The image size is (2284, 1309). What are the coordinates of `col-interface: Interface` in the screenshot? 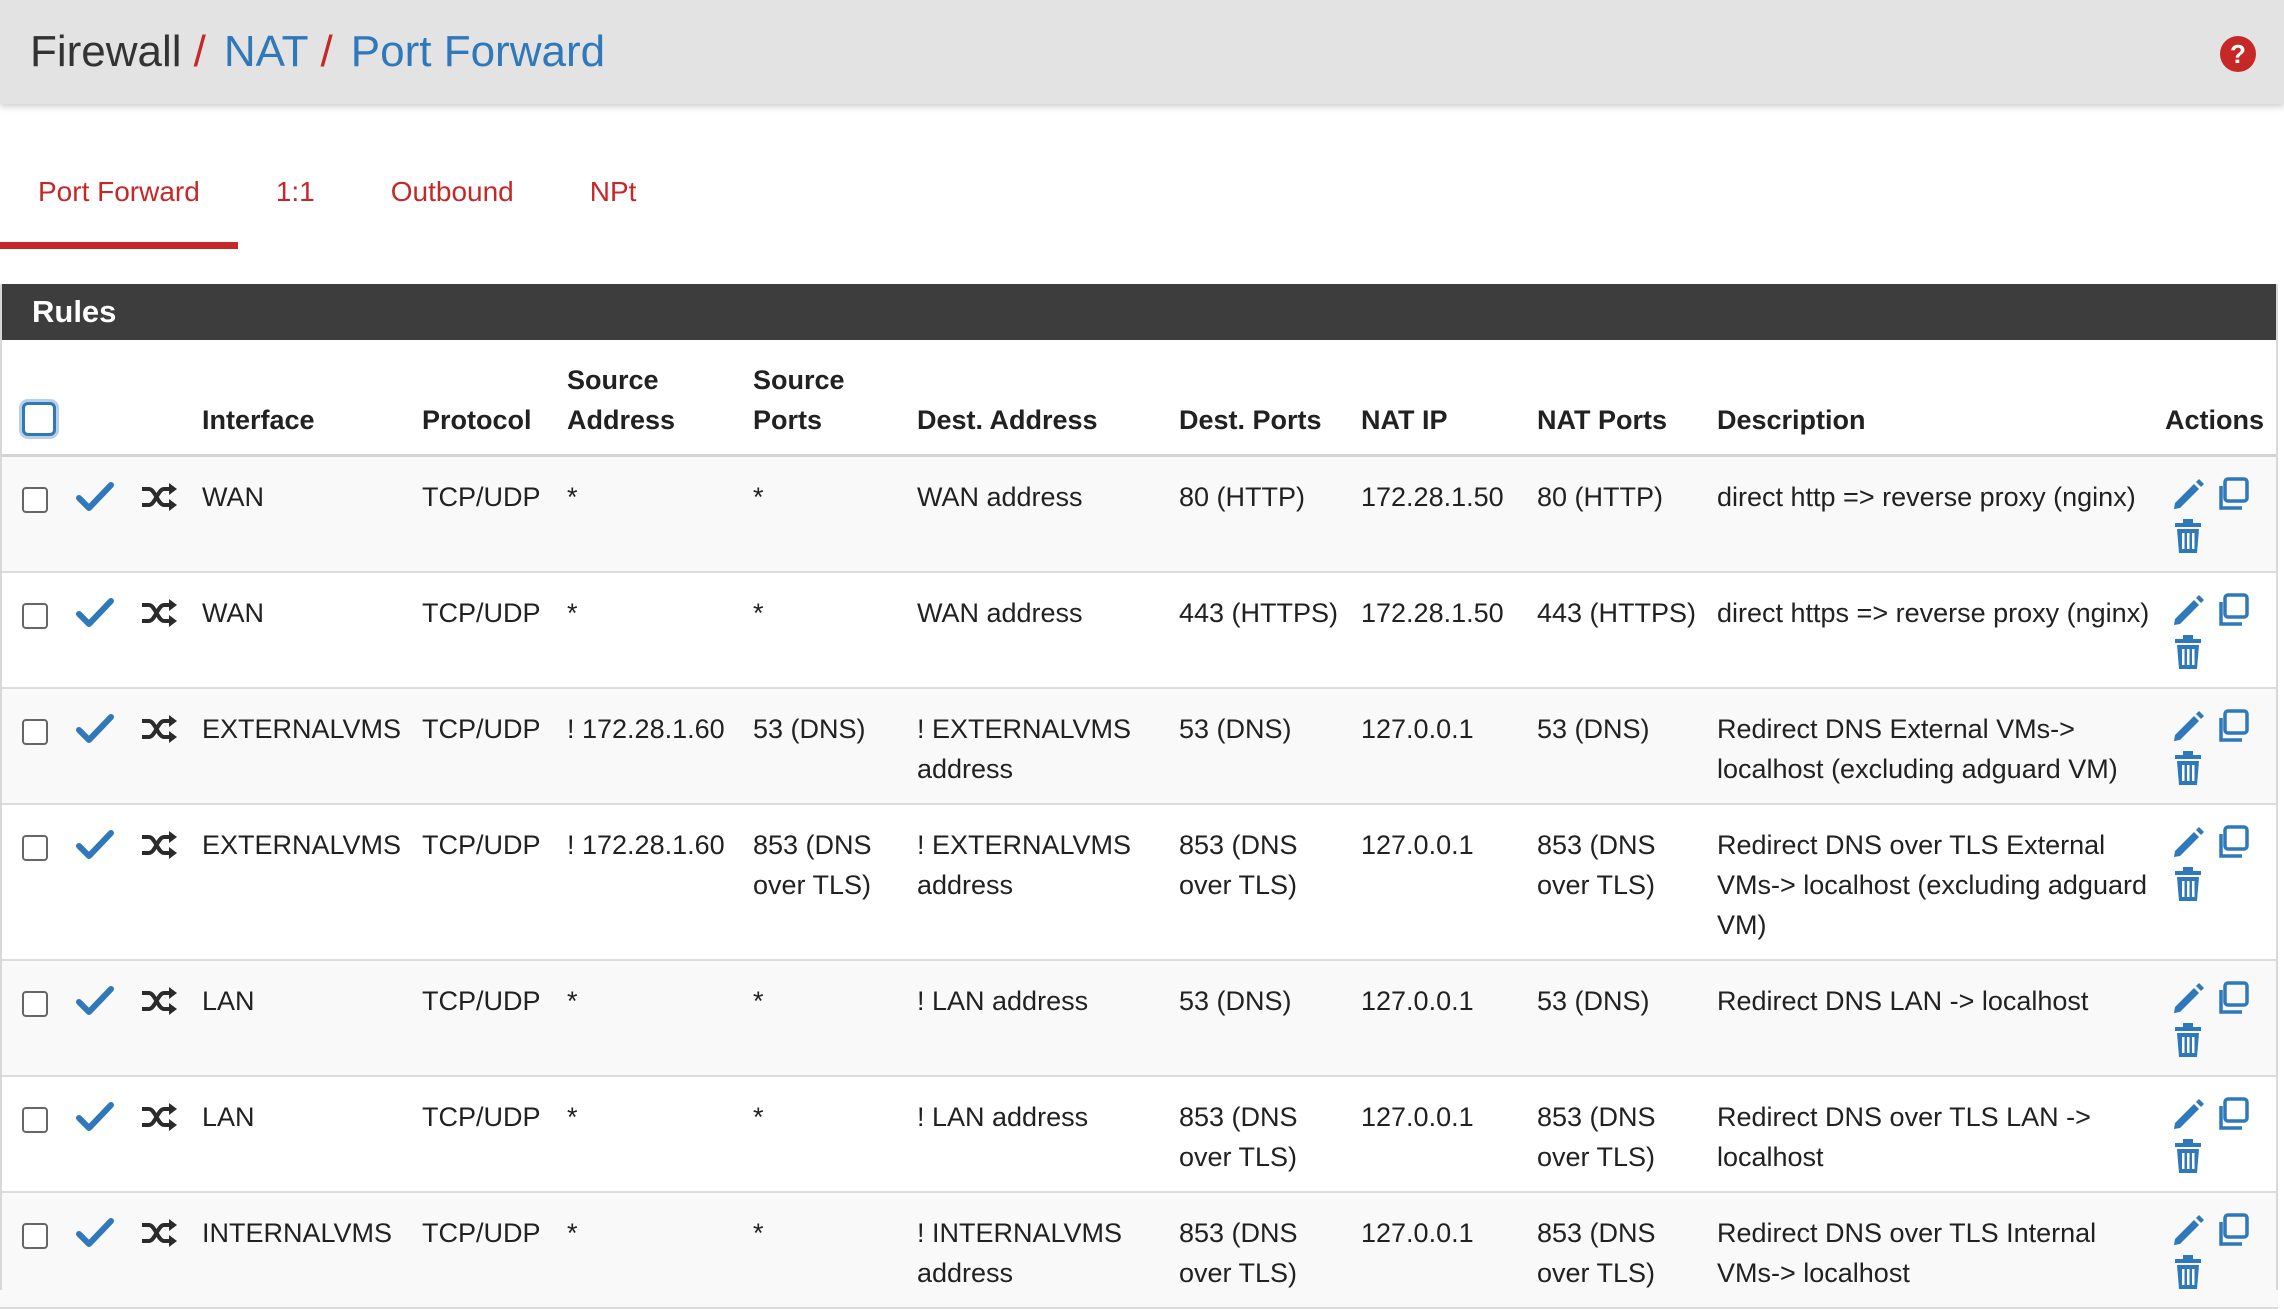 It's located at (306, 398).